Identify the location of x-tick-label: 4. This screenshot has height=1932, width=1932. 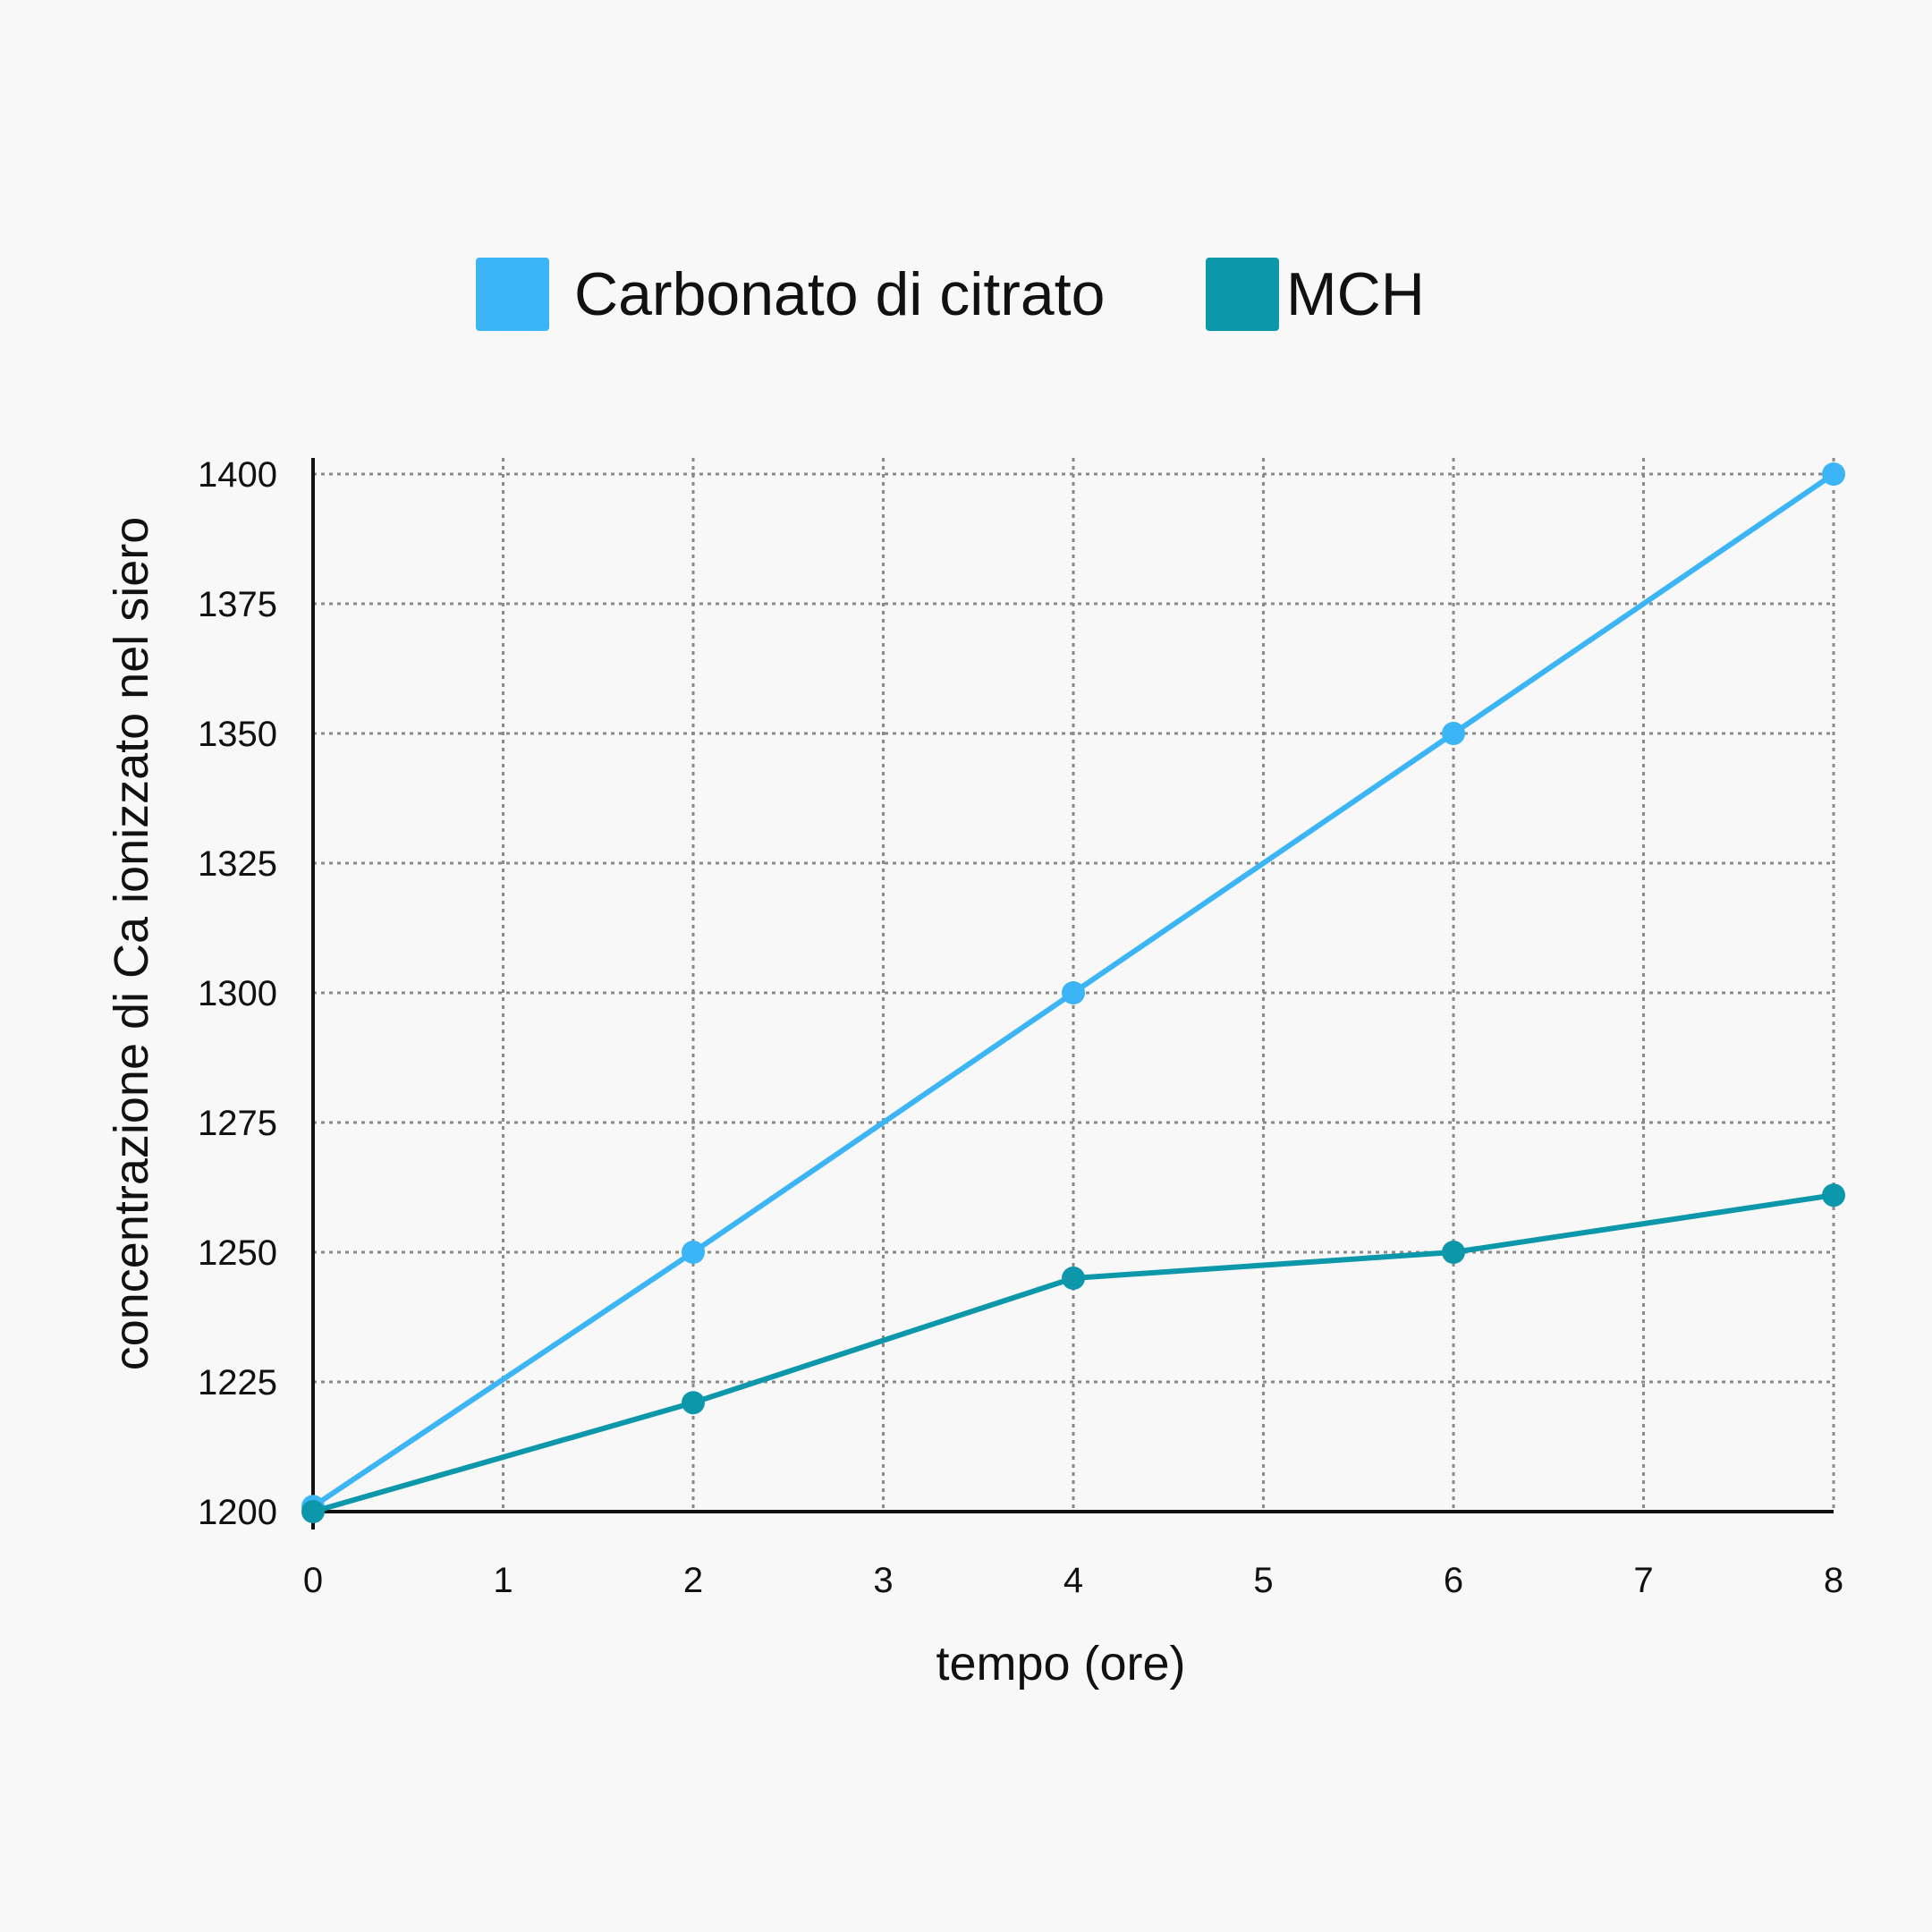
(1073, 1580).